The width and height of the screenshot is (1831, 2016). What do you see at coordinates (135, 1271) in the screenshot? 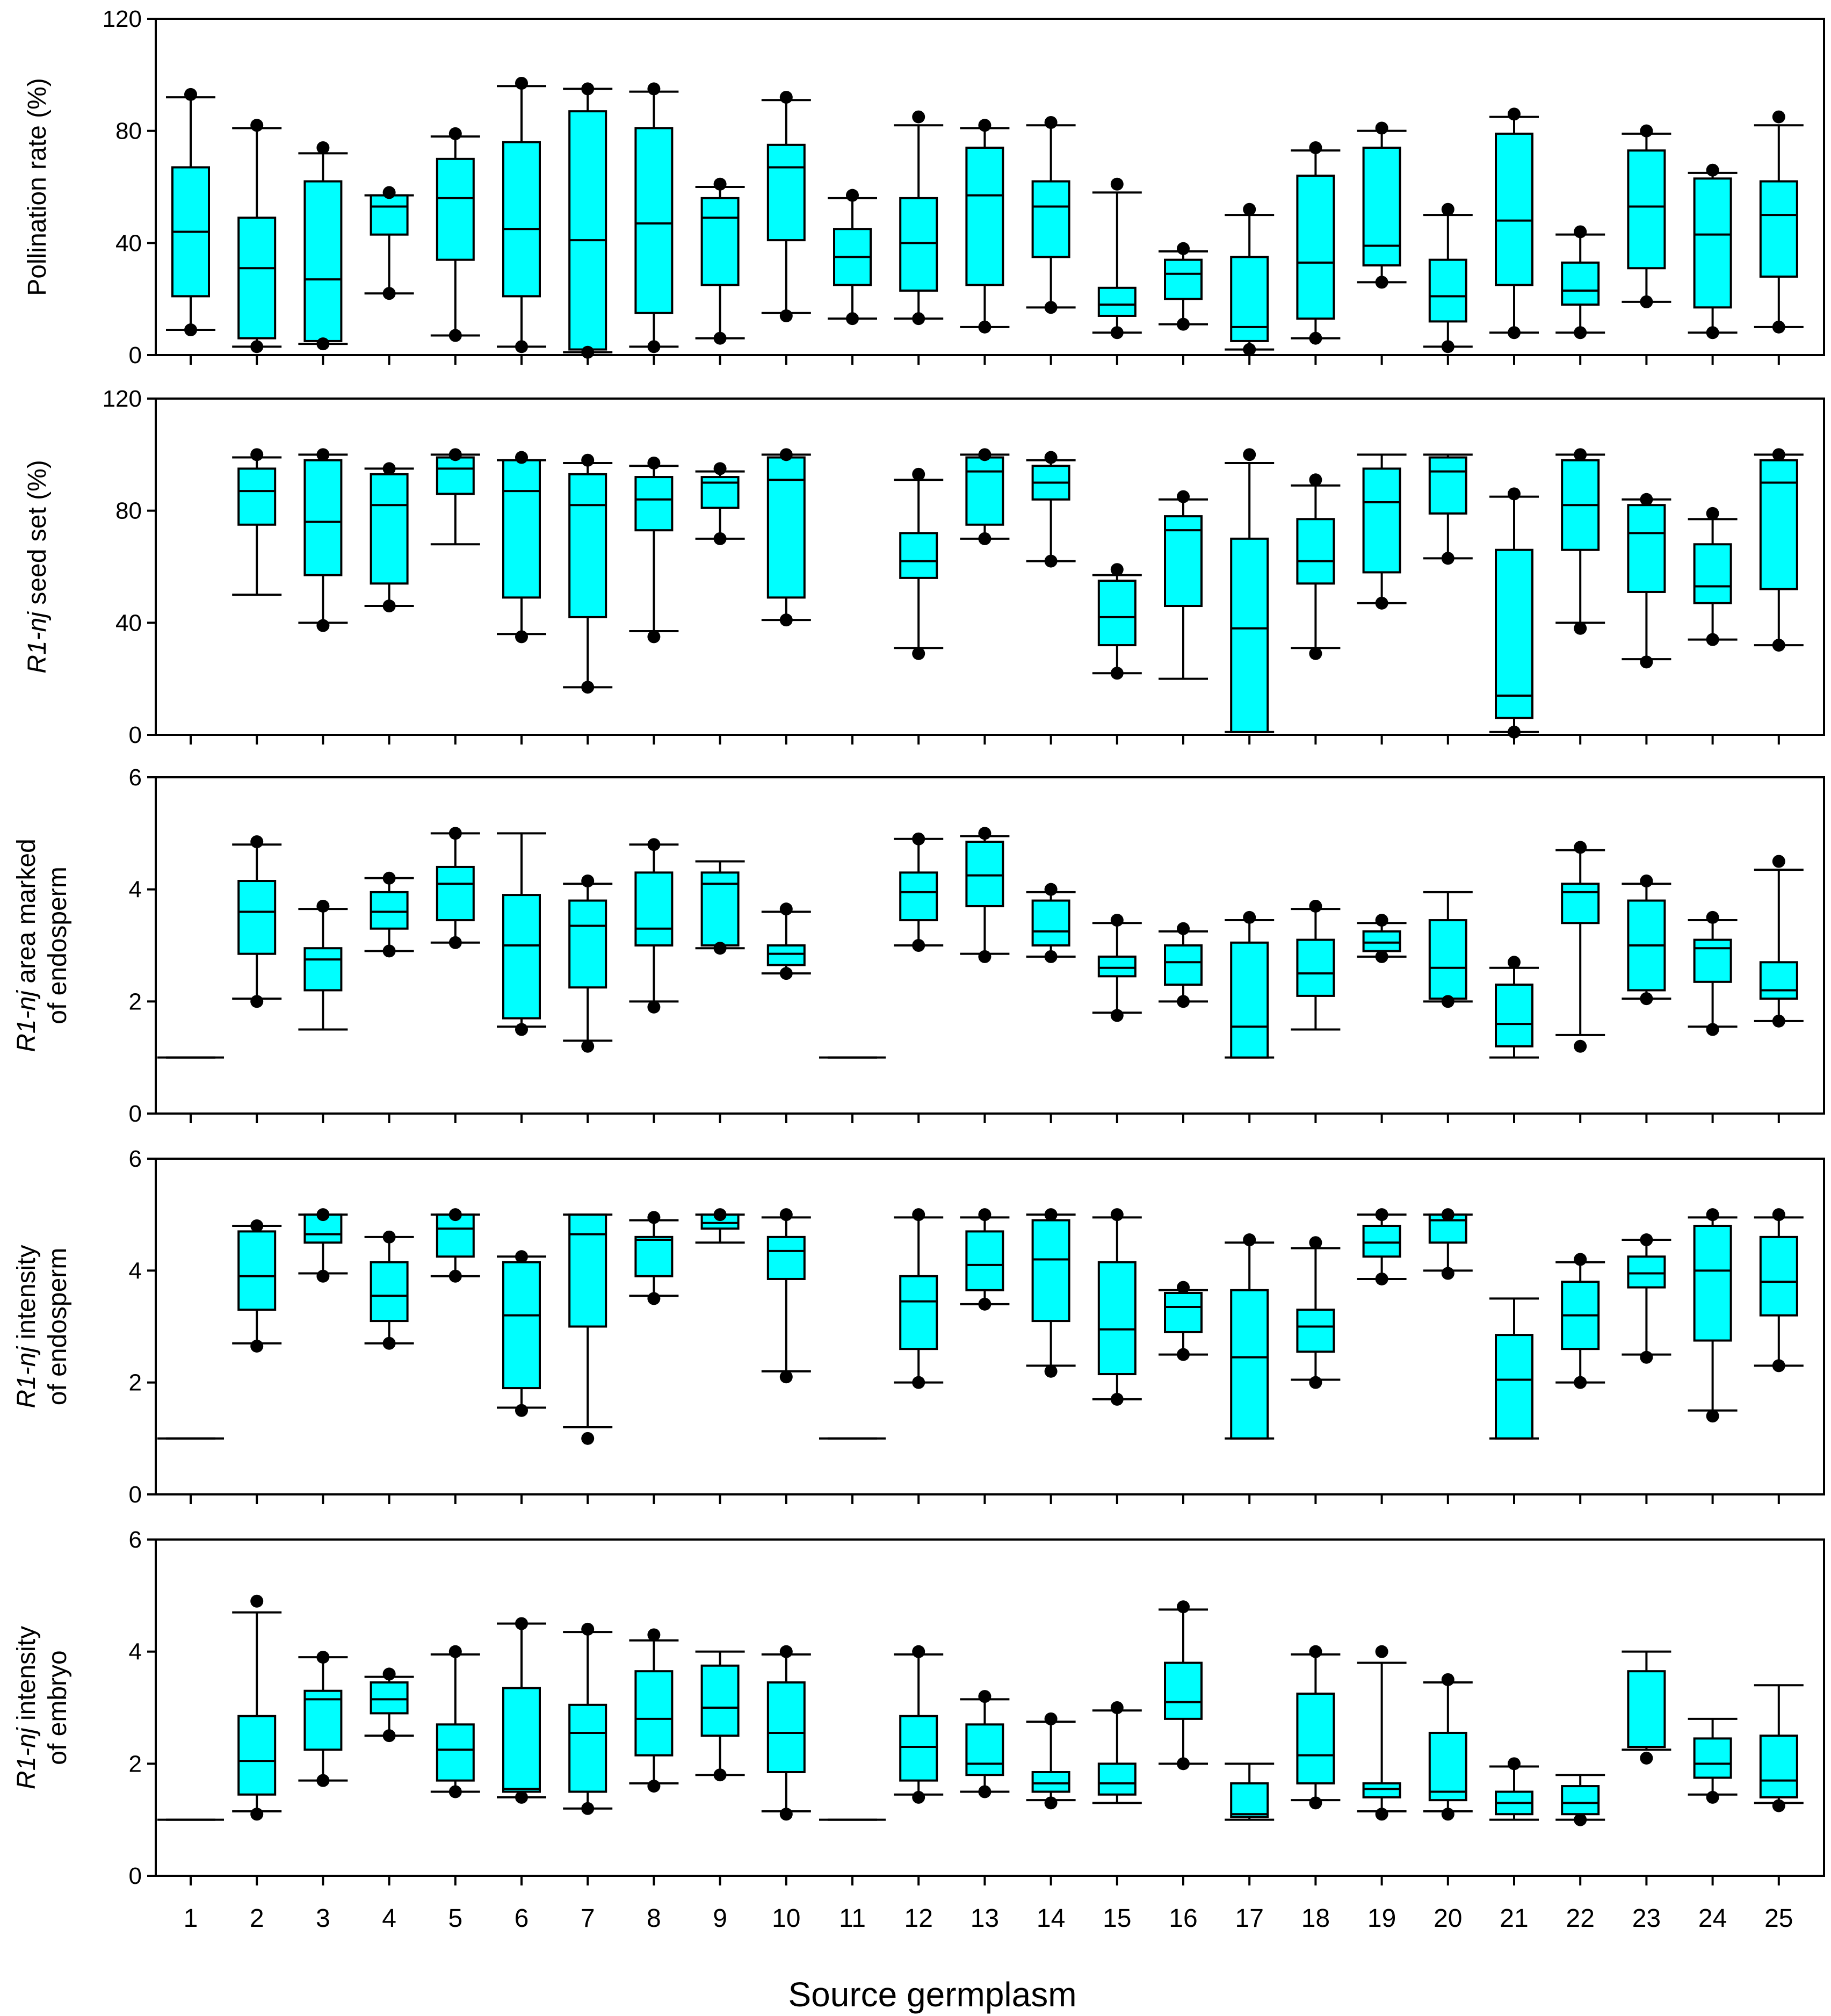
I see `y-tick-label: 4` at bounding box center [135, 1271].